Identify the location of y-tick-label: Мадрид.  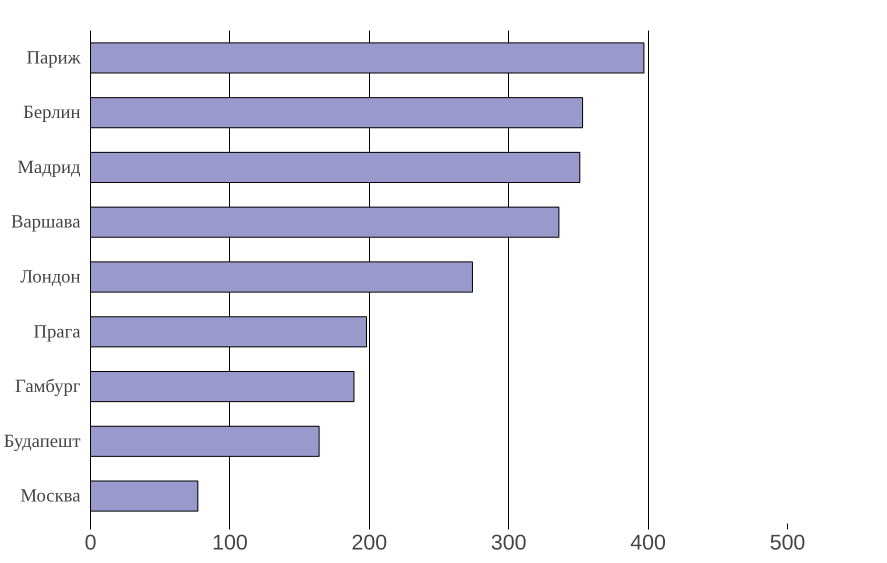
(49, 167).